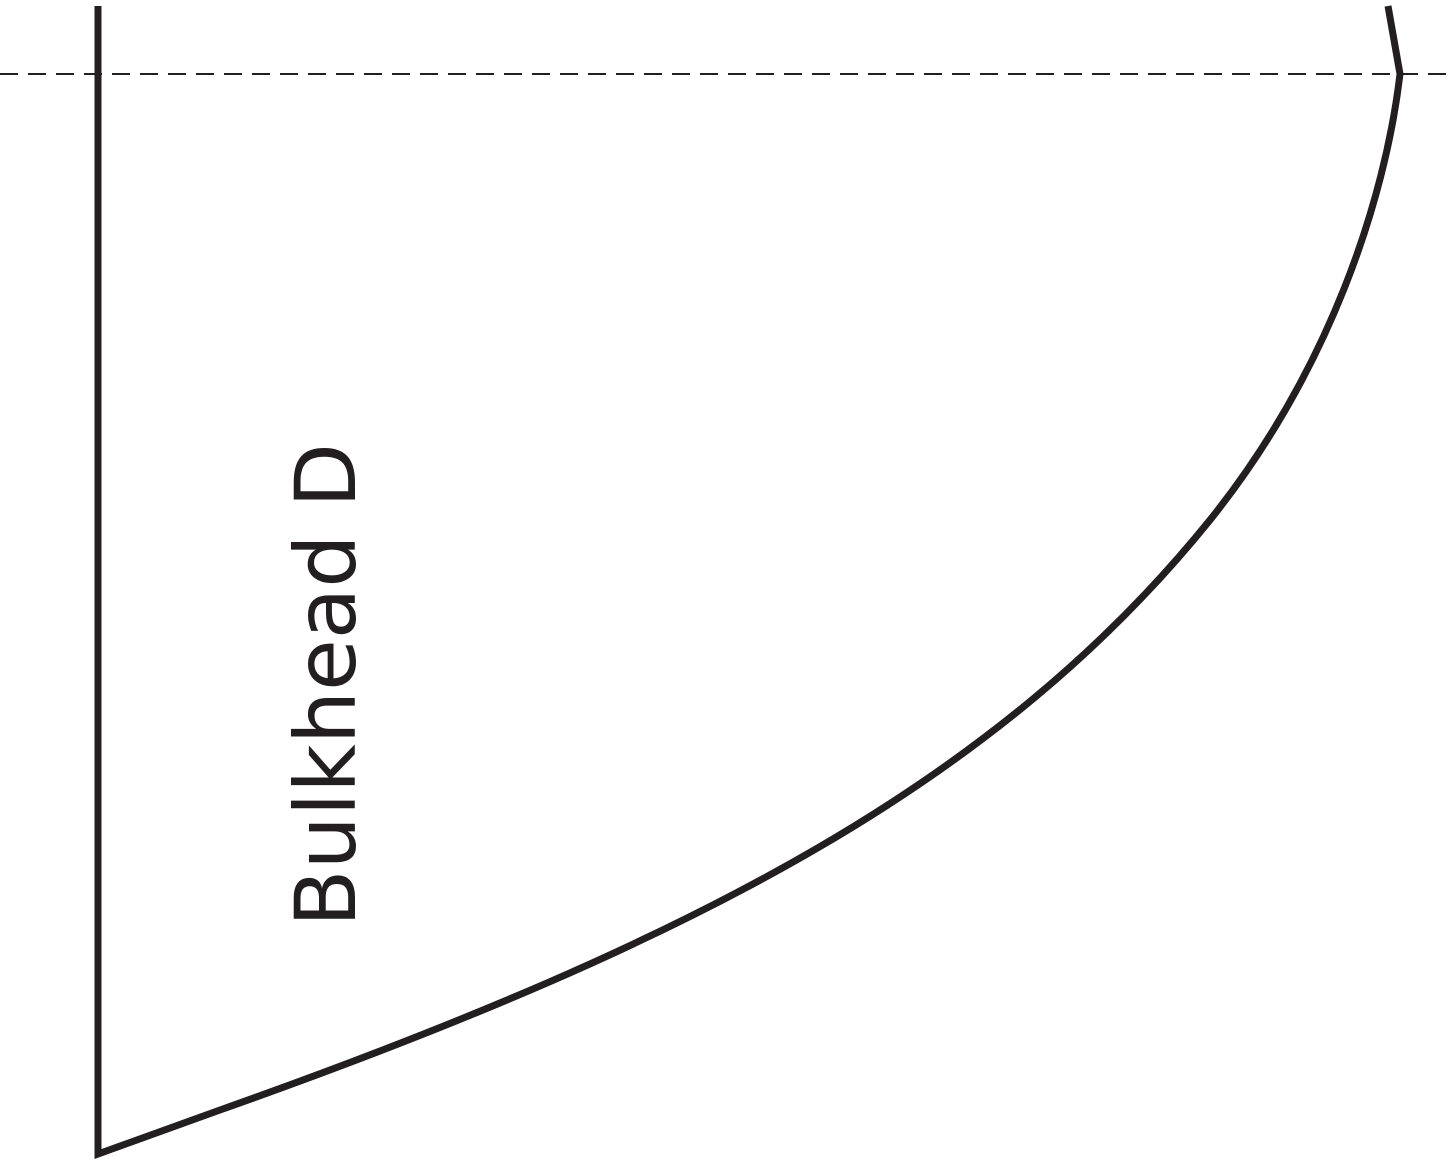 Image resolution: width=1453 pixels, height=1164 pixels. Describe the element at coordinates (326, 685) in the screenshot. I see `bulkhead-label: Bulkhead D` at that location.